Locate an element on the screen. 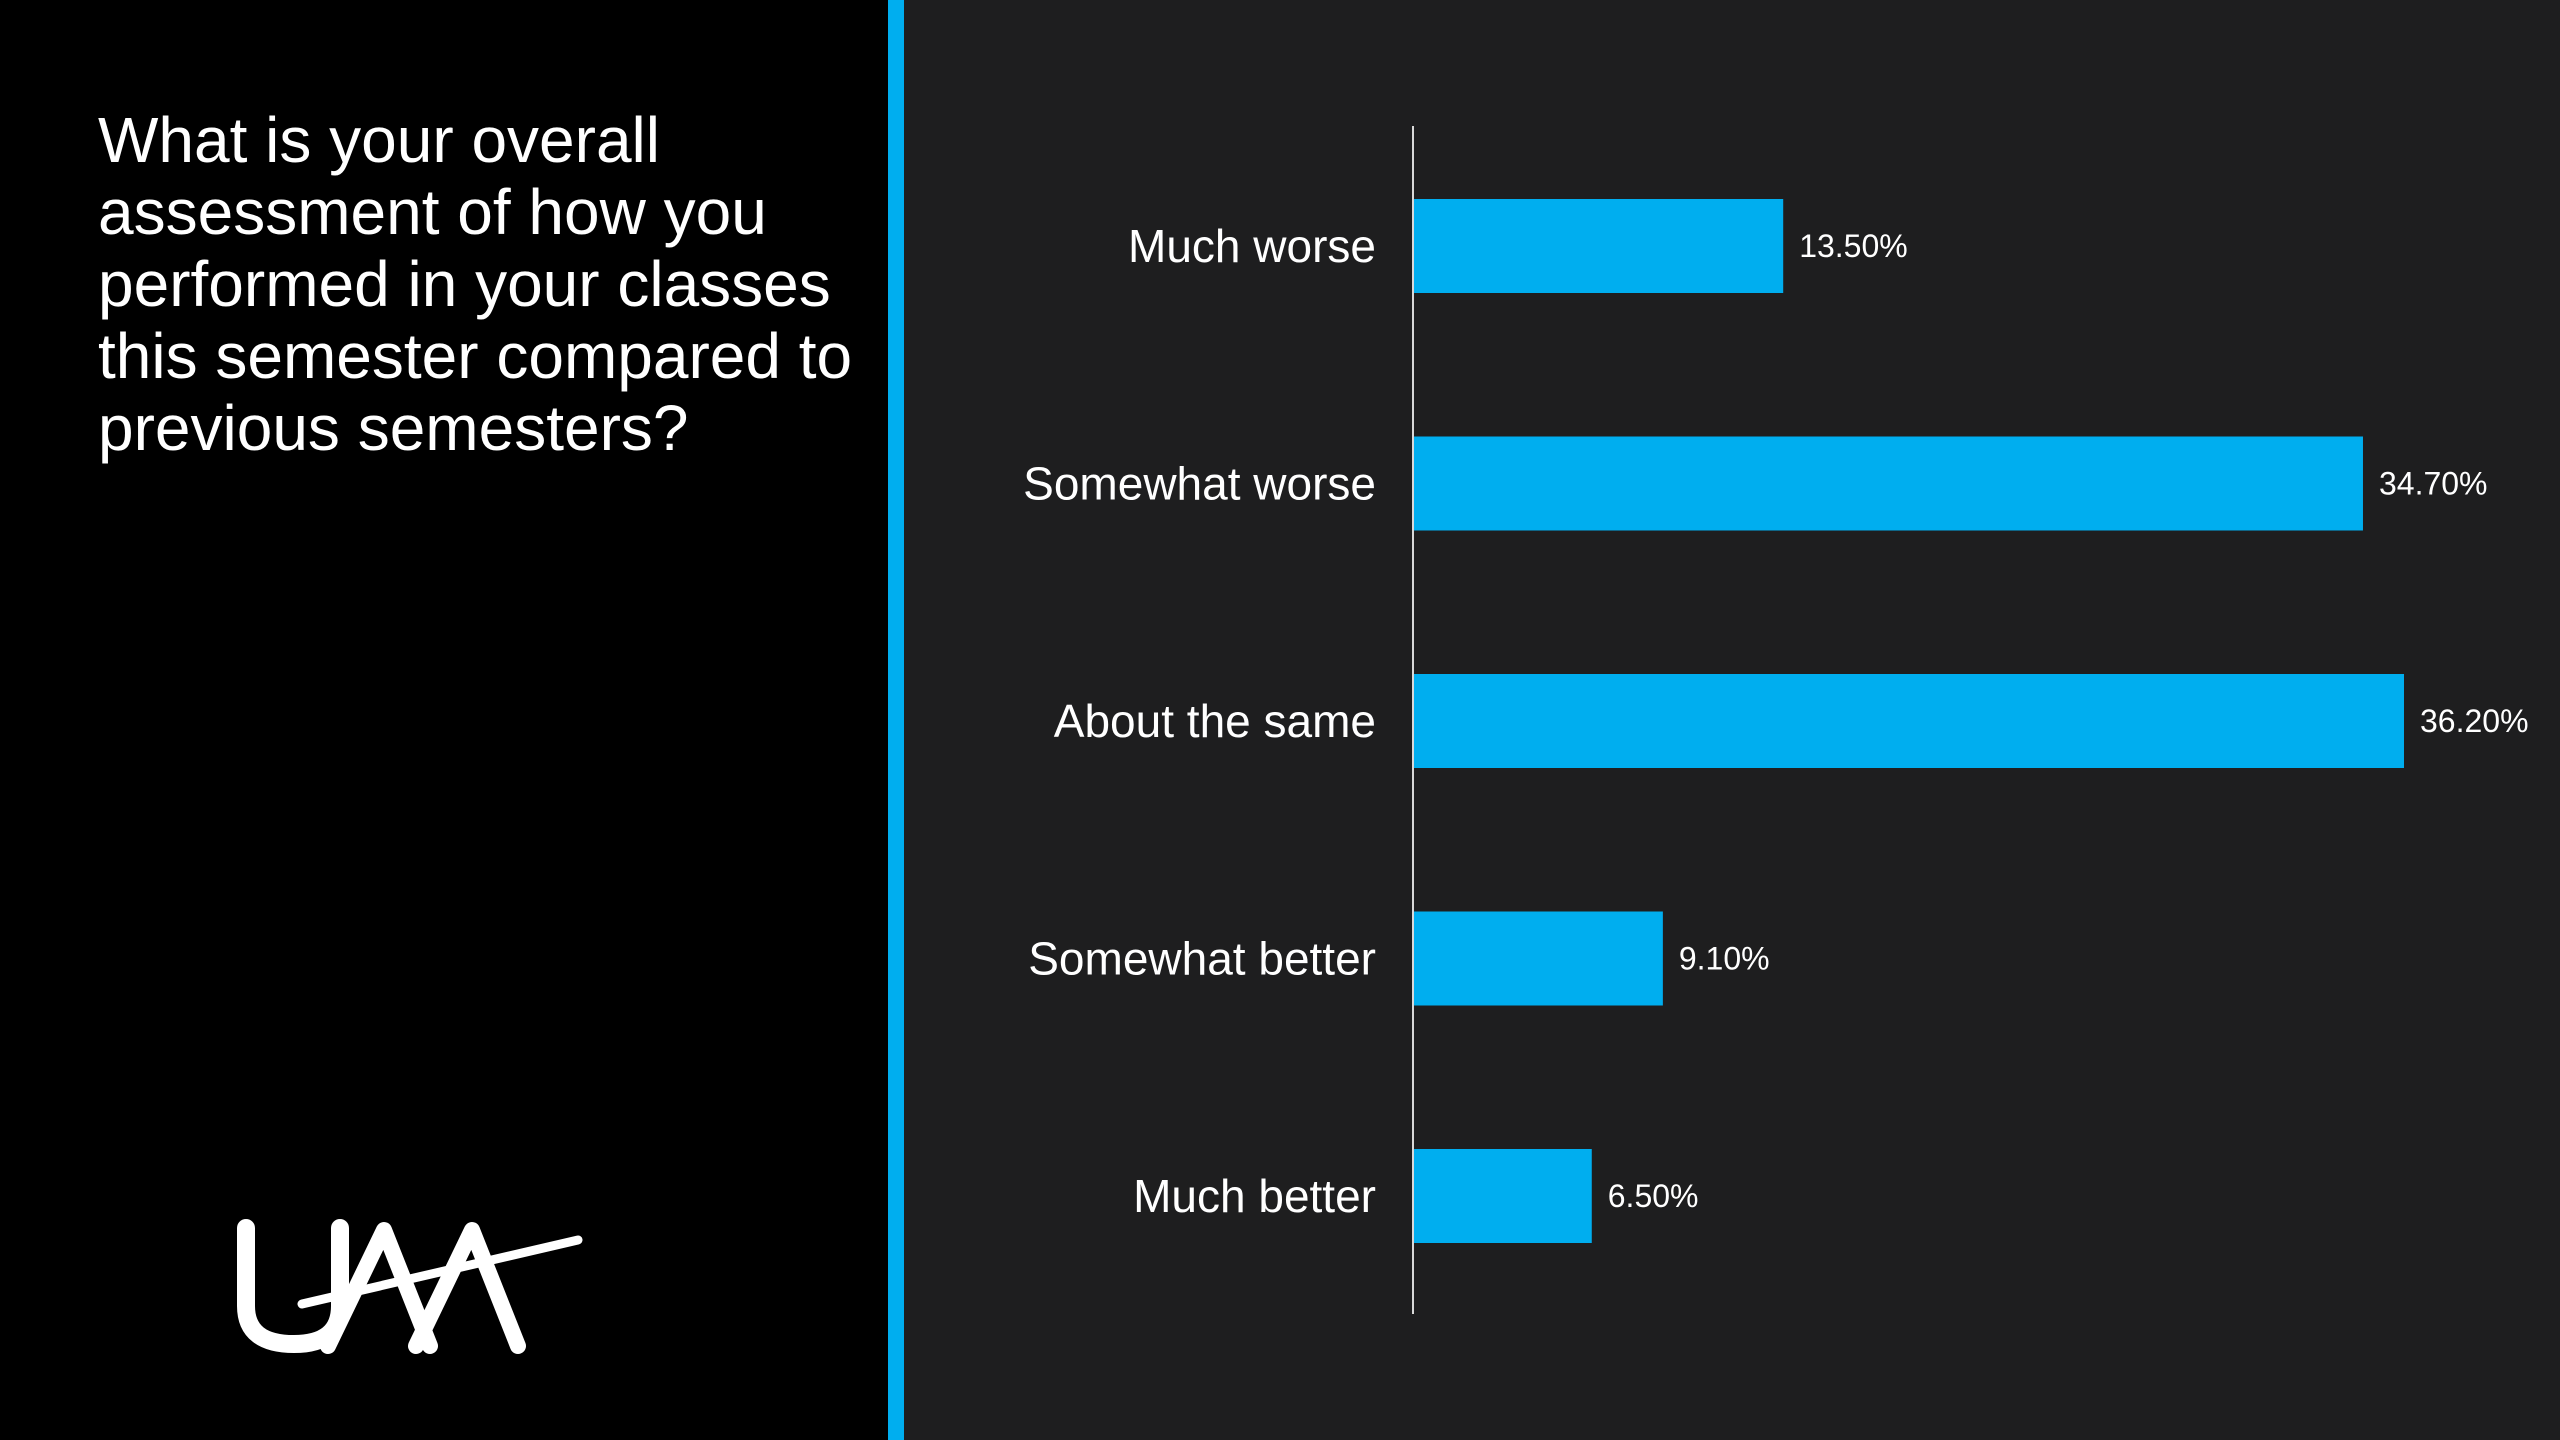  data-label: 13.50% is located at coordinates (1853, 246).